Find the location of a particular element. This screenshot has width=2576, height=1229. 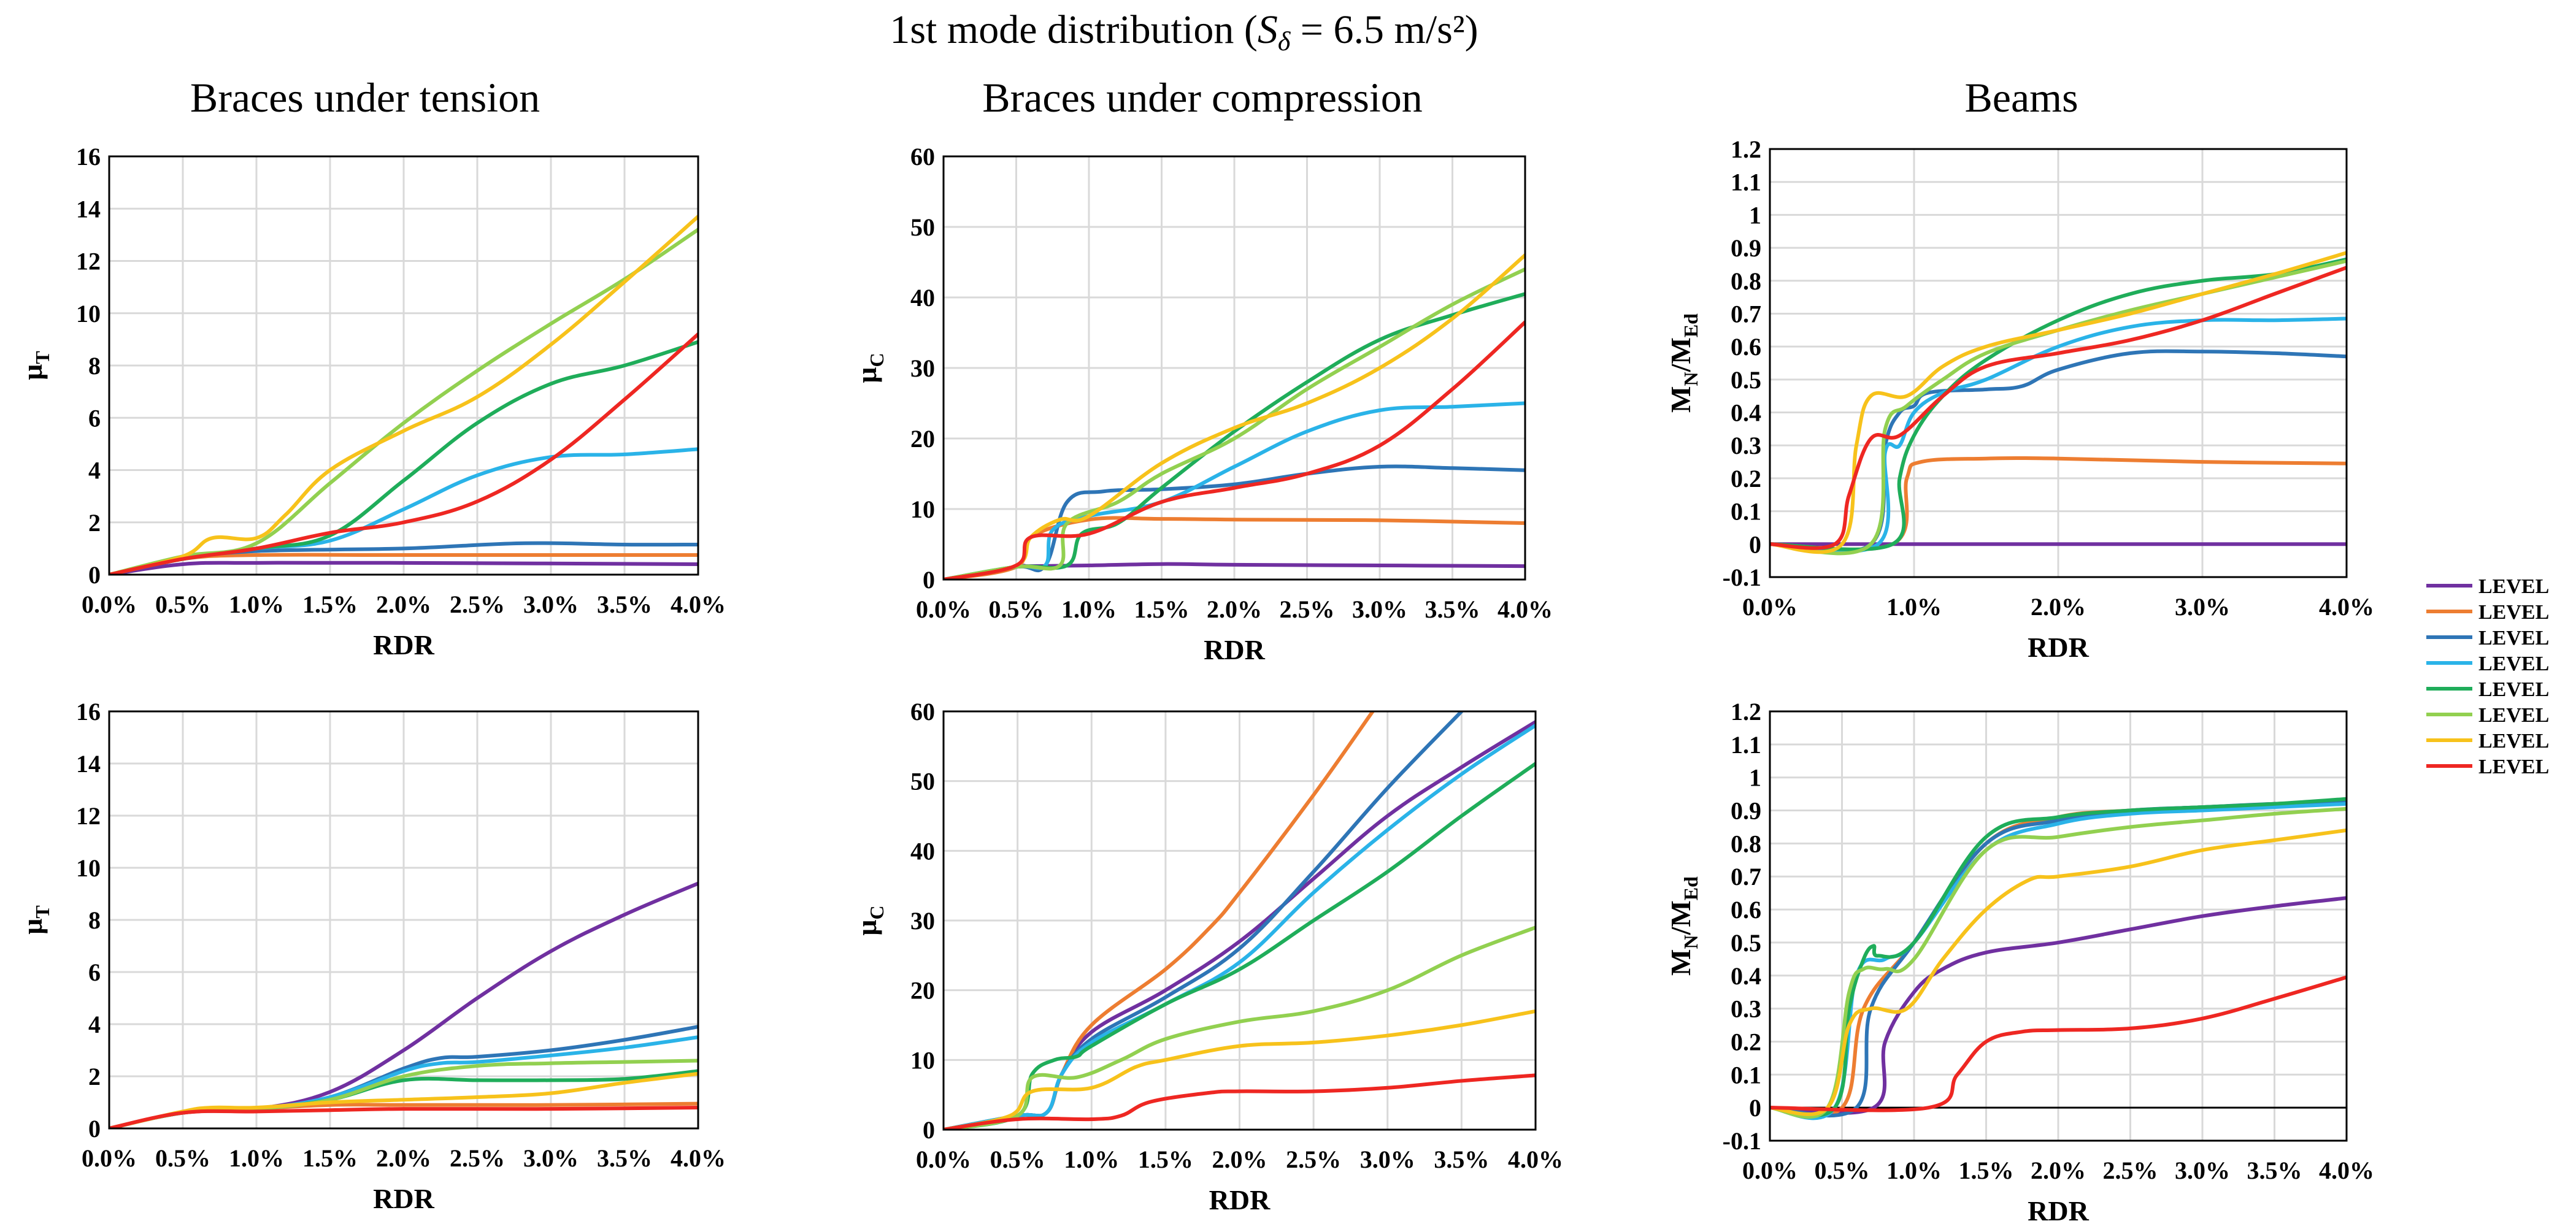

column-title-beams: Beams is located at coordinates (2021, 98).